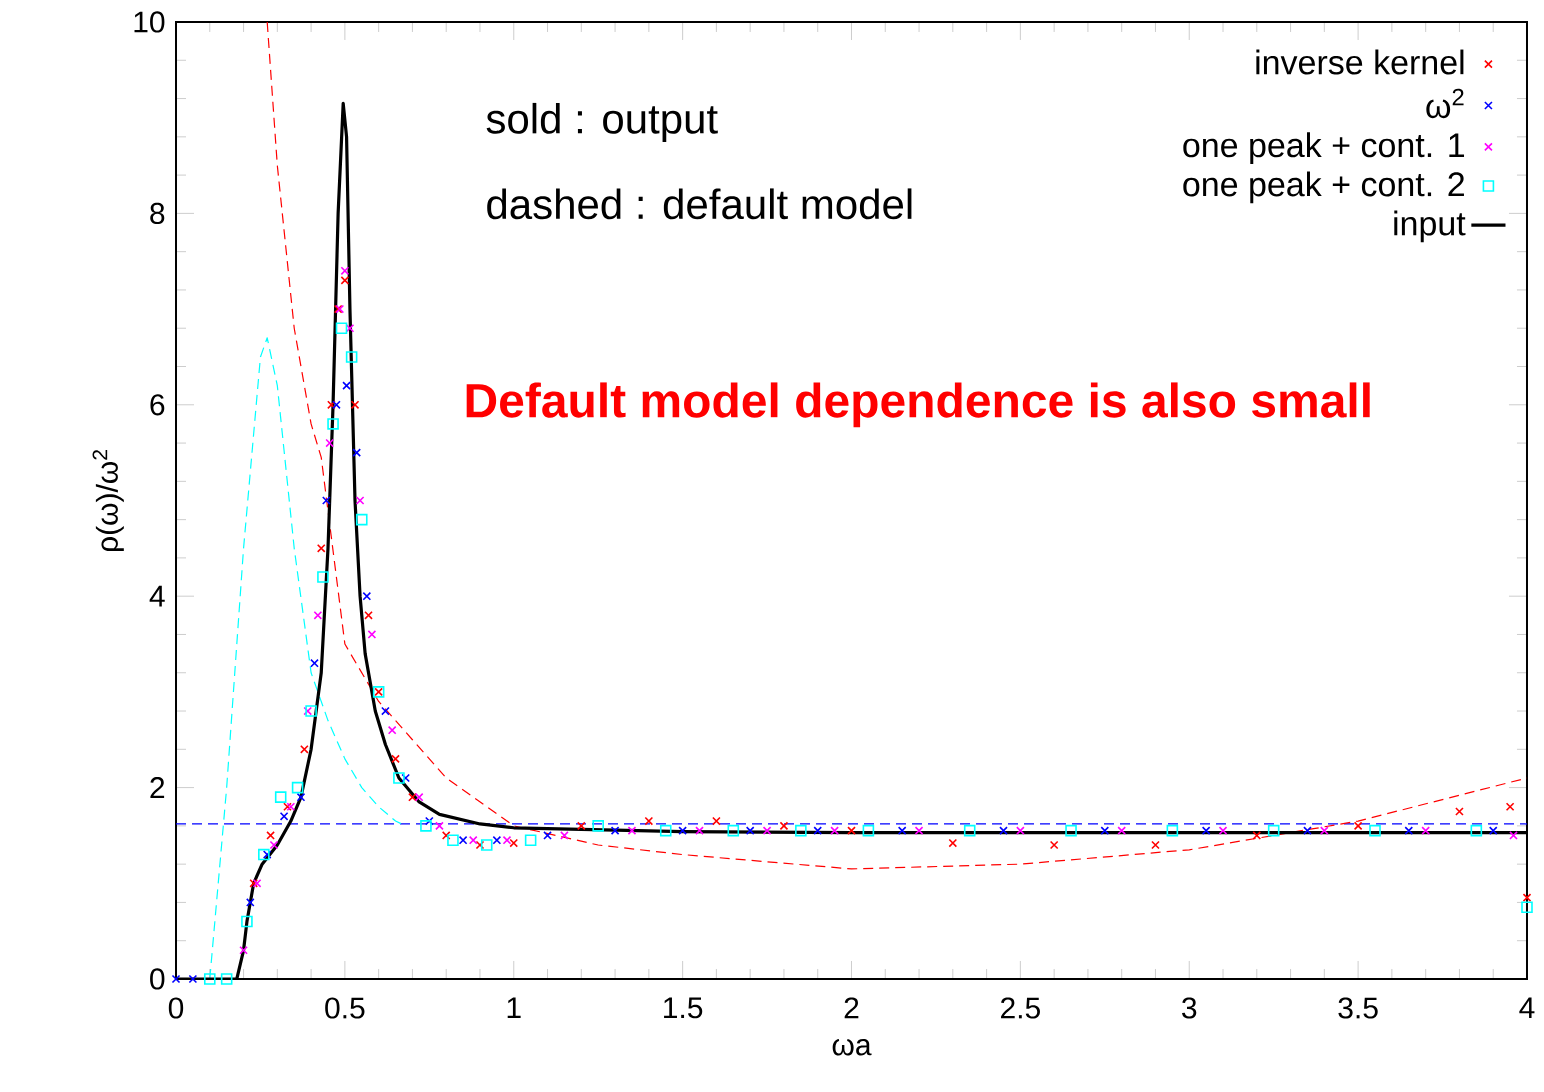 This screenshot has height=1092, width=1544. What do you see at coordinates (918, 405) in the screenshot?
I see `annotation: Default model dependence is also small` at bounding box center [918, 405].